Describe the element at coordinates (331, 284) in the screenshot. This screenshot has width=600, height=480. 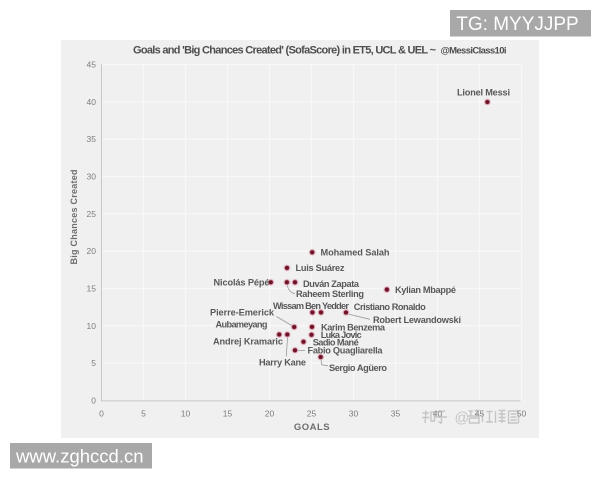
I see `svg-text: Duván Zapata` at that location.